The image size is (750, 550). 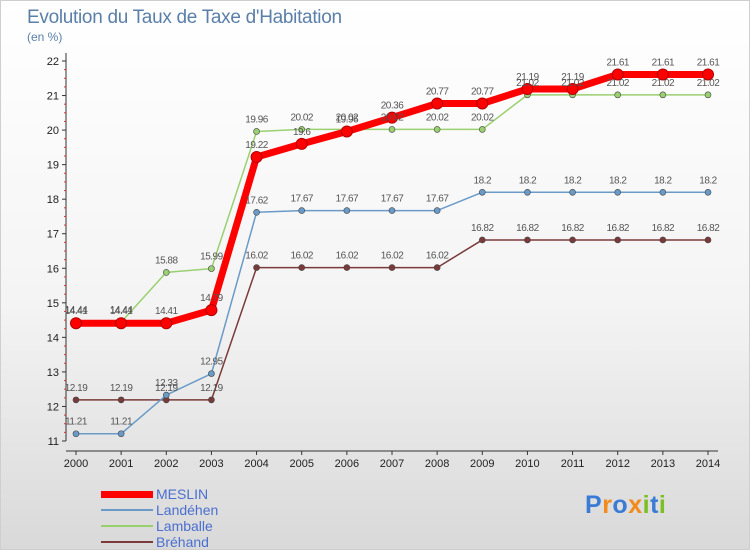 I want to click on data-label-lamballe: 15.88, so click(x=166, y=260).